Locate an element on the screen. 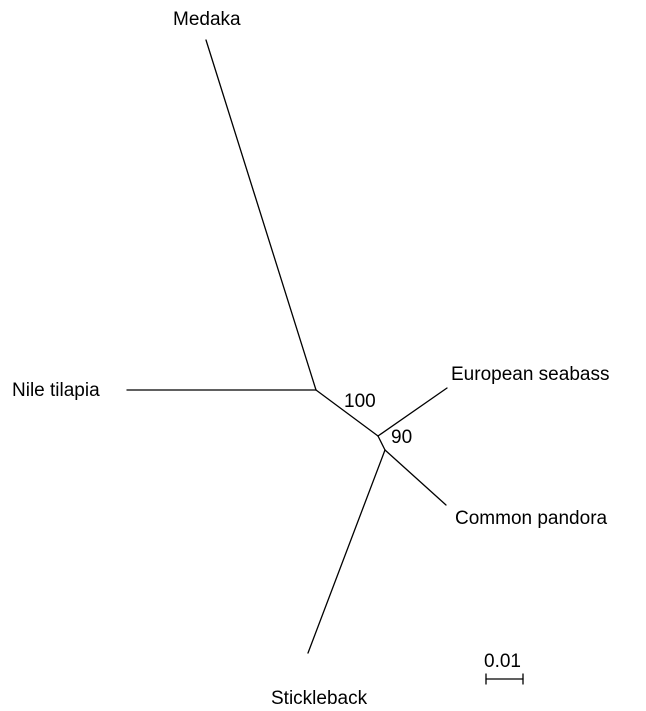 The width and height of the screenshot is (646, 711). taxon-label-common-pandora: Common pandora is located at coordinates (531, 518).